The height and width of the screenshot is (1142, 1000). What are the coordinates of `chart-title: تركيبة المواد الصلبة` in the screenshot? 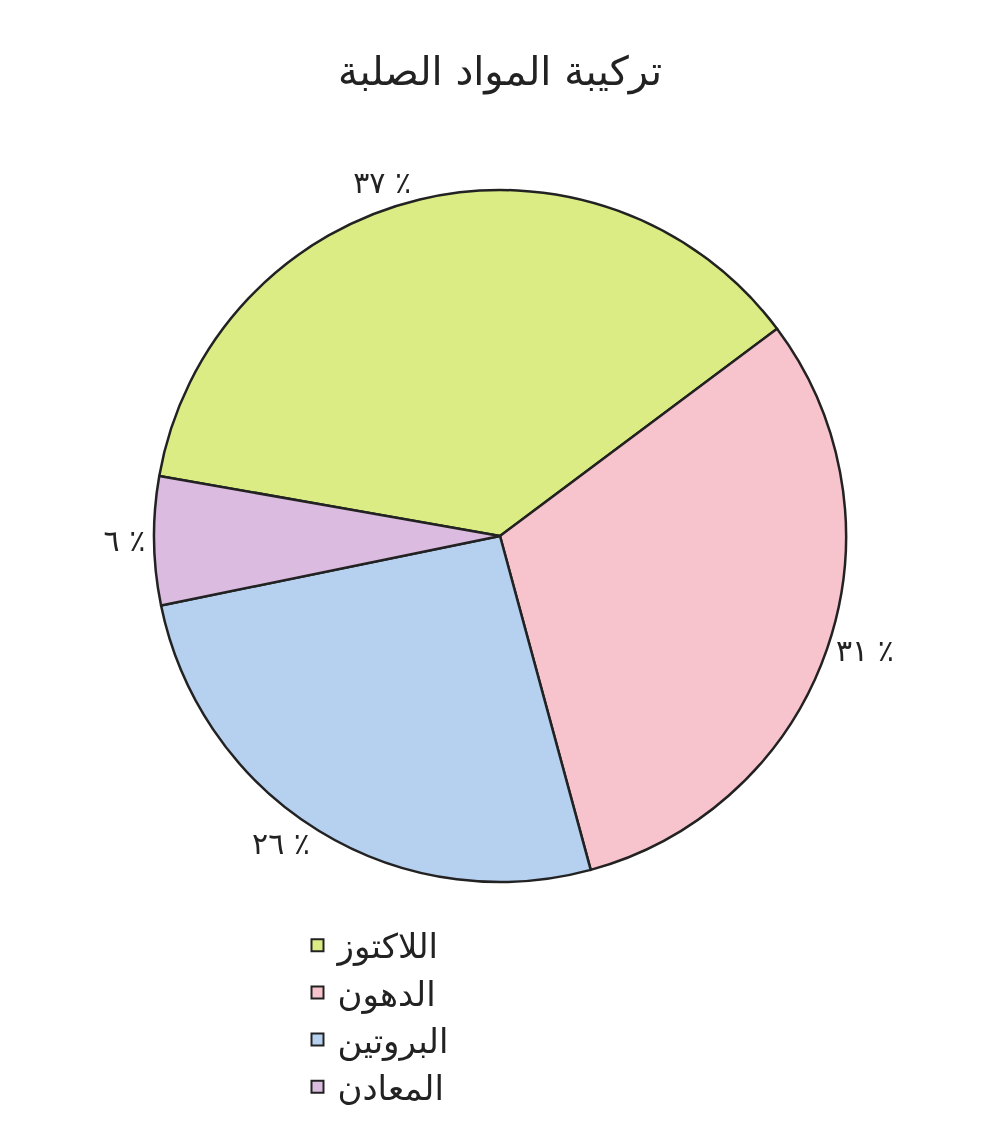 It's located at (500, 72).